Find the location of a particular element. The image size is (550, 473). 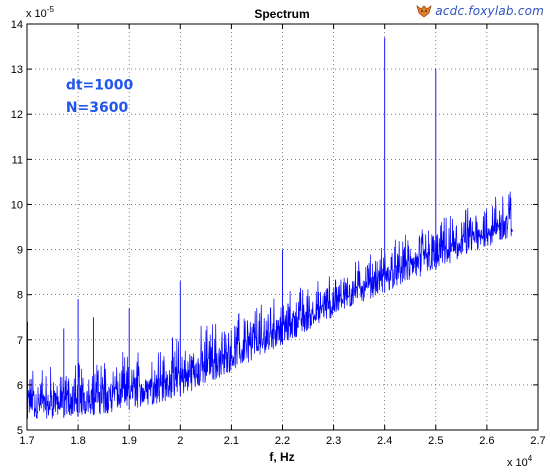

x-exponent-value: 4 is located at coordinates (530, 458).